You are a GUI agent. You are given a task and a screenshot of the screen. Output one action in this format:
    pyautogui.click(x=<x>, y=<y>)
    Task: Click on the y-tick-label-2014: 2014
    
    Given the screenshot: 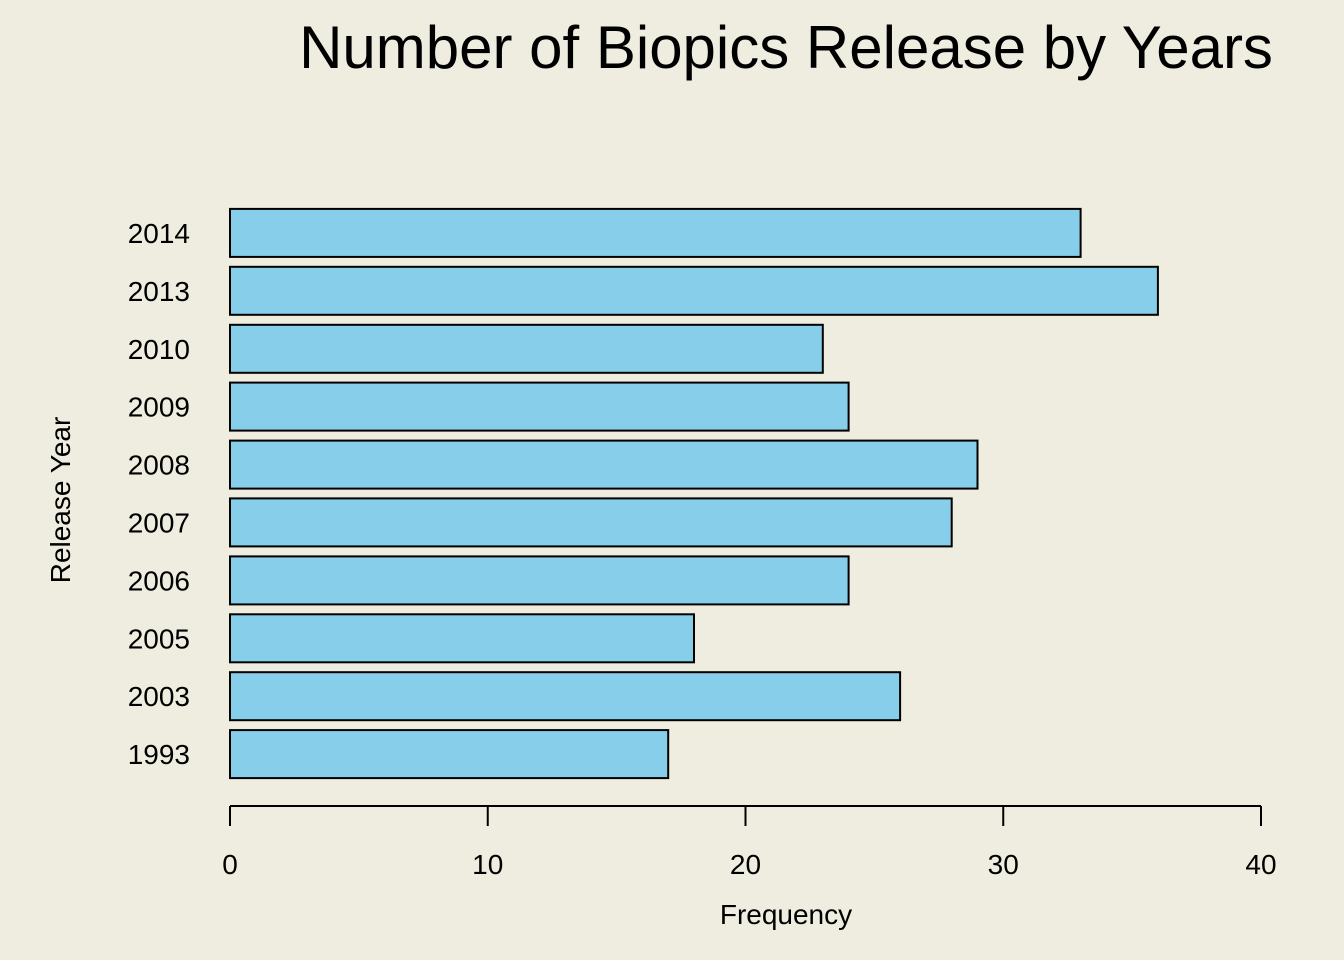 What is the action you would take?
    pyautogui.click(x=159, y=233)
    